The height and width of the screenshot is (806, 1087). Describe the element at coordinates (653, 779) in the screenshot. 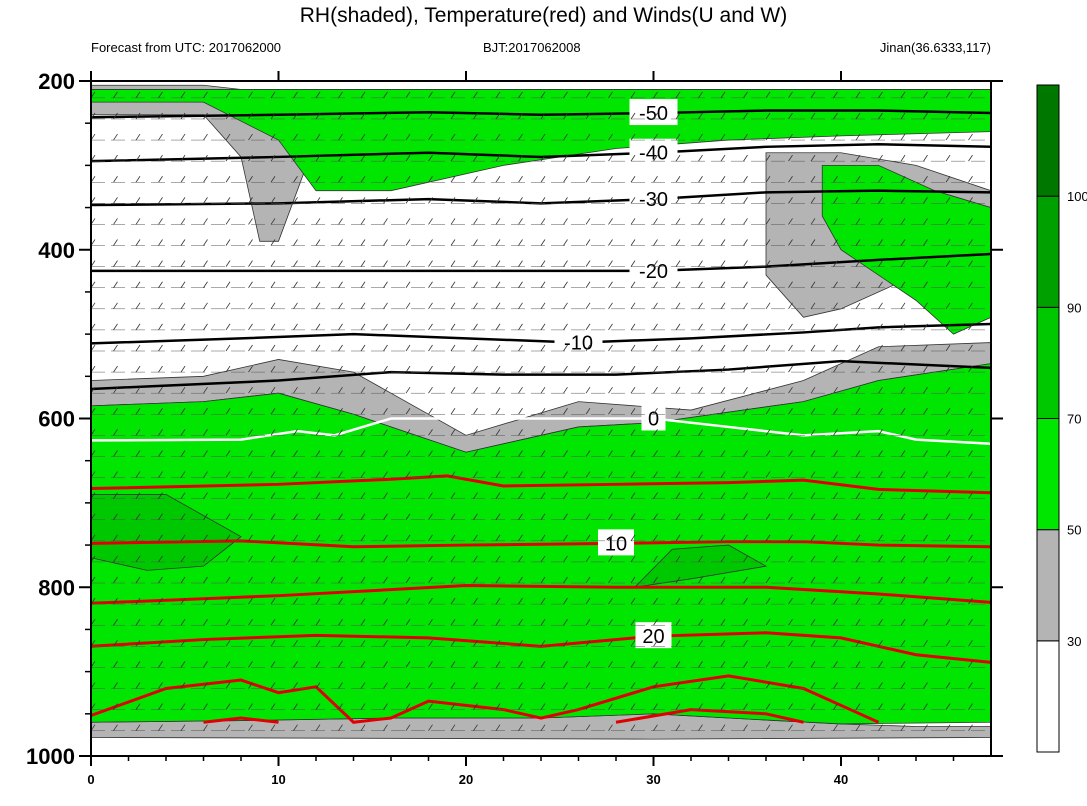

I see `x-tick-label: 30` at that location.